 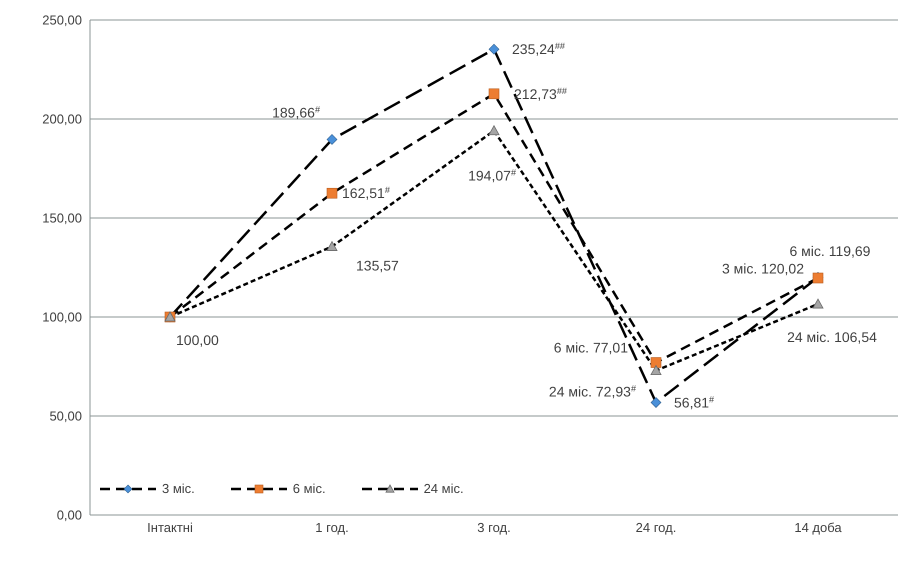 What do you see at coordinates (541, 94) in the screenshot?
I see `data-label: 212,73$^{##}$` at bounding box center [541, 94].